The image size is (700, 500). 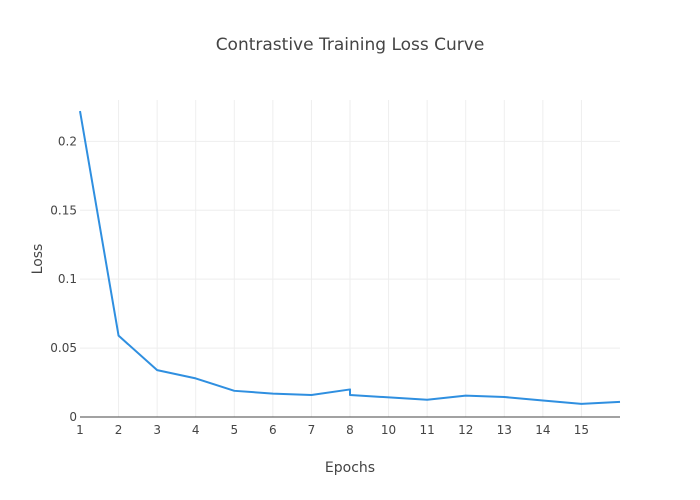 What do you see at coordinates (581, 430) in the screenshot?
I see `x-tick-label: 15` at bounding box center [581, 430].